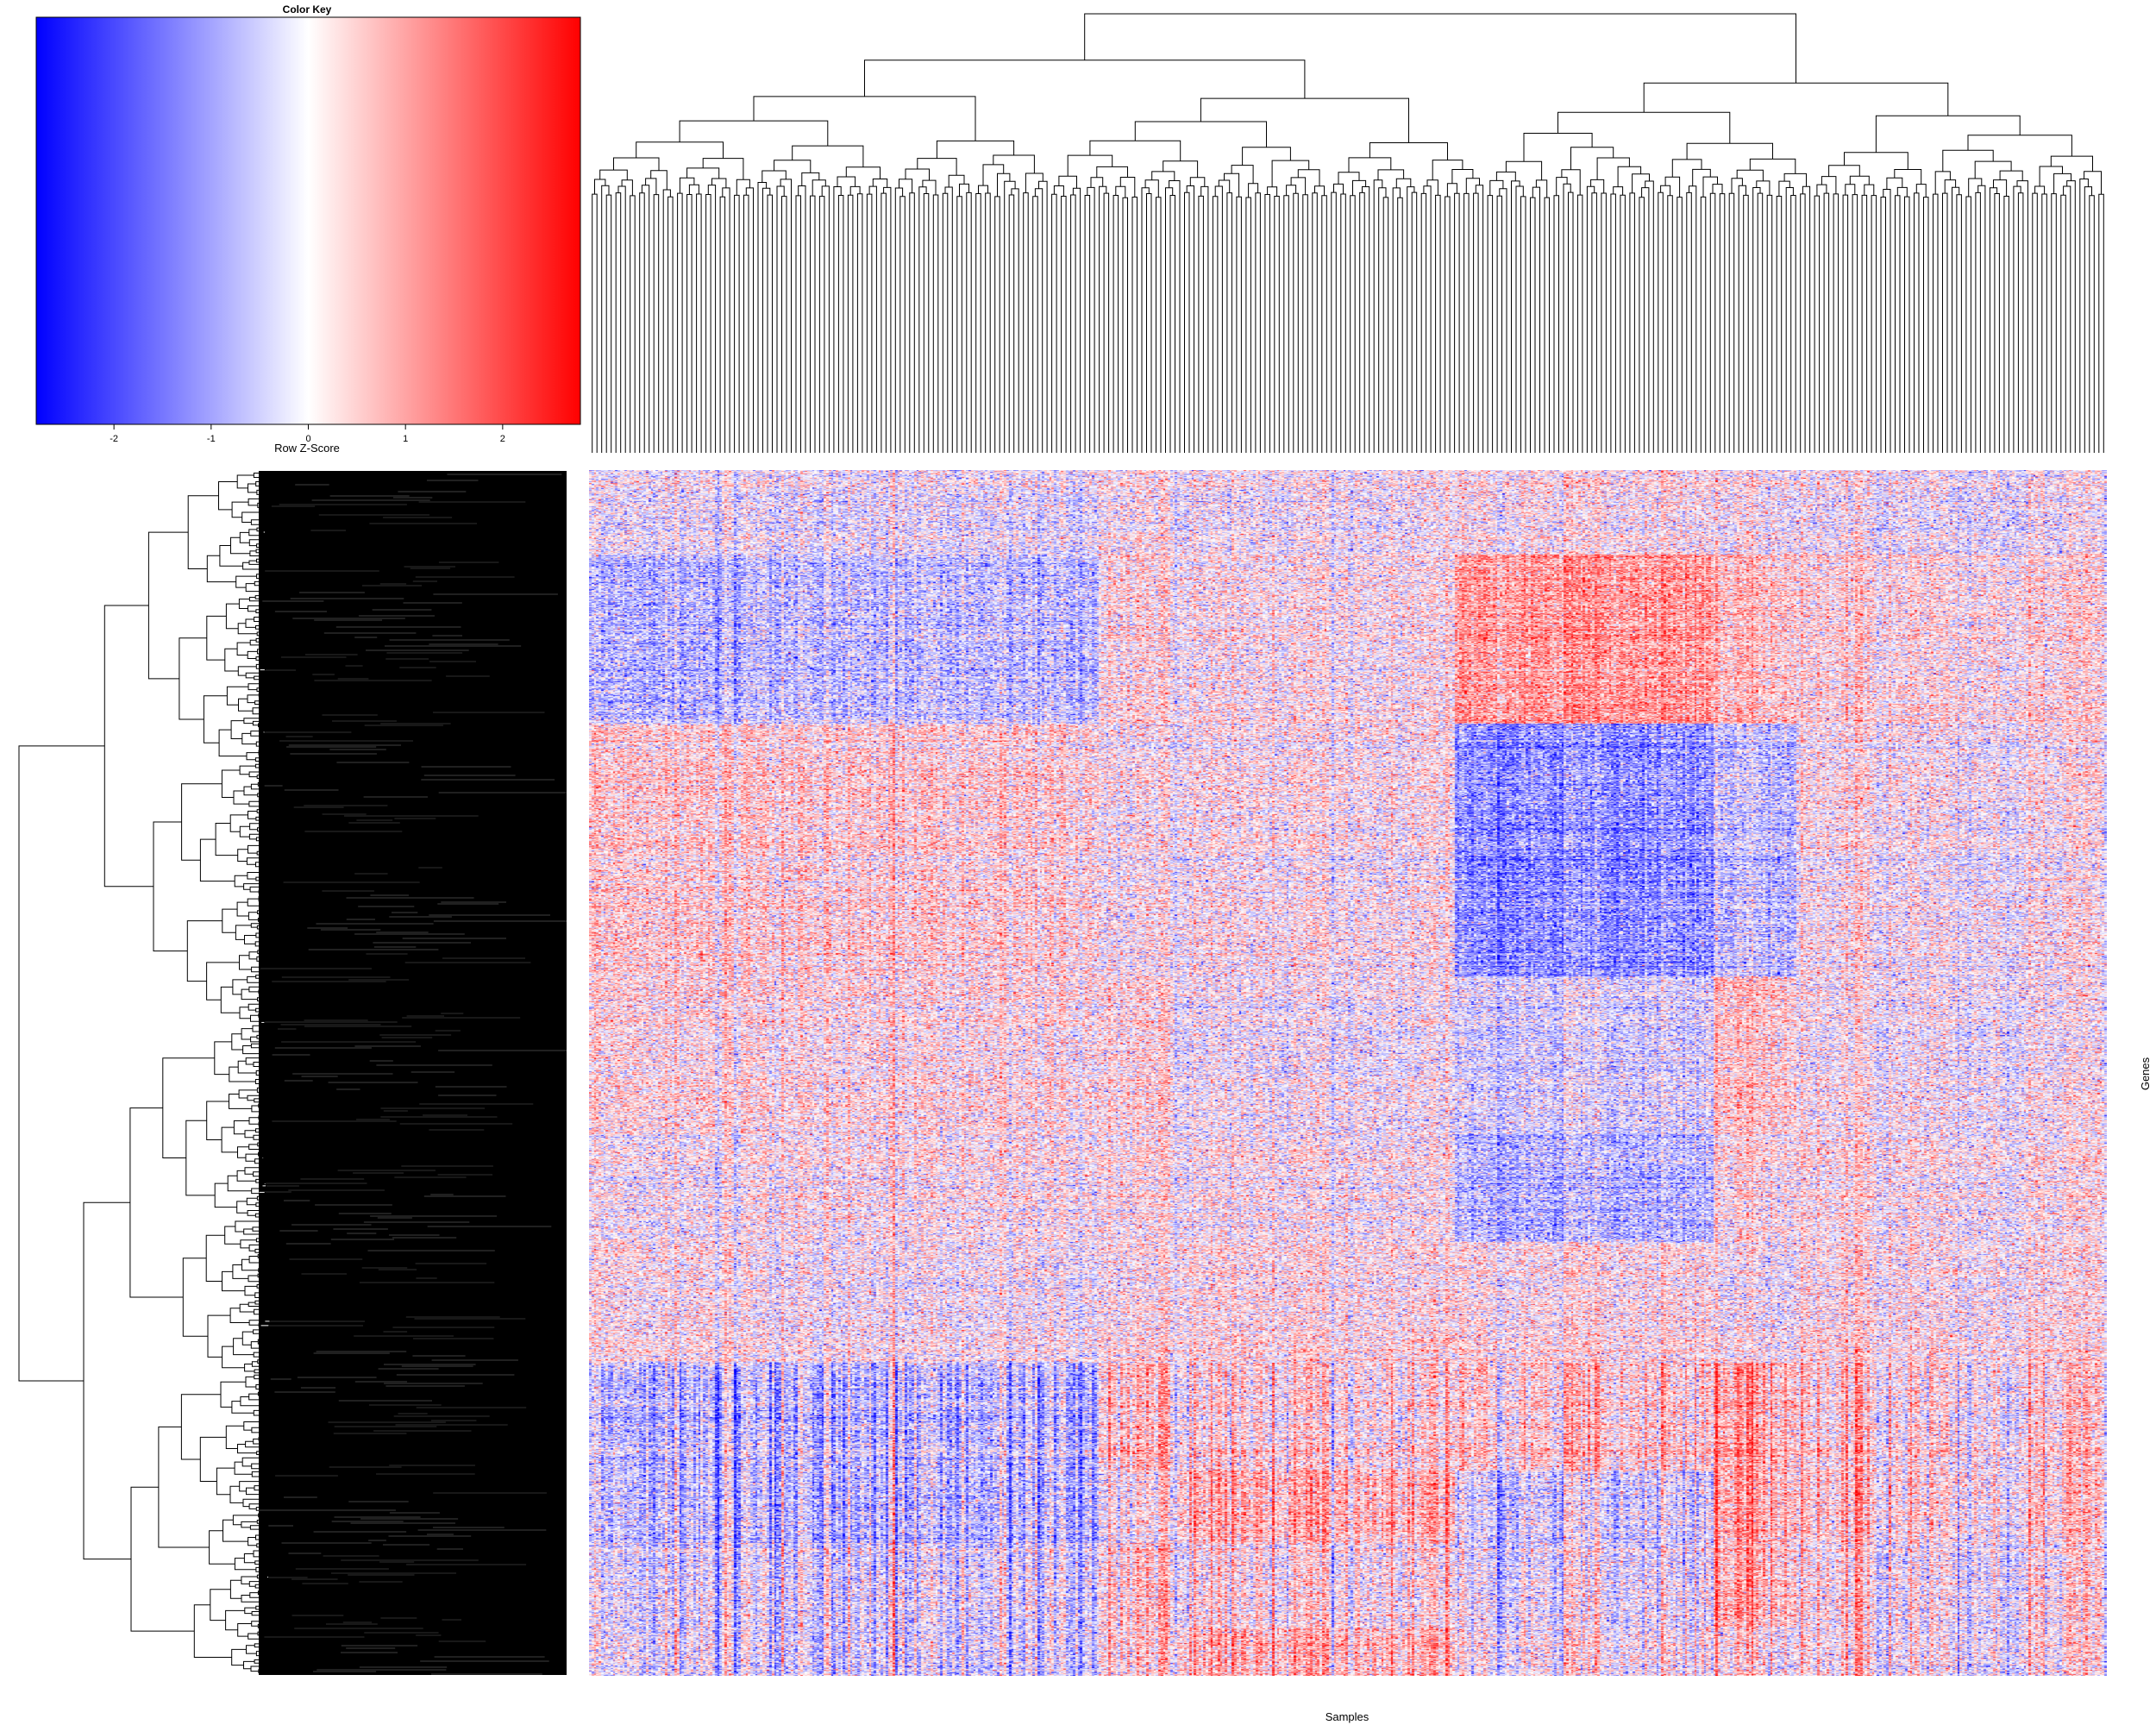 This screenshot has height=1725, width=2156. What do you see at coordinates (1347, 1717) in the screenshot?
I see `x-axis-title: Samples` at bounding box center [1347, 1717].